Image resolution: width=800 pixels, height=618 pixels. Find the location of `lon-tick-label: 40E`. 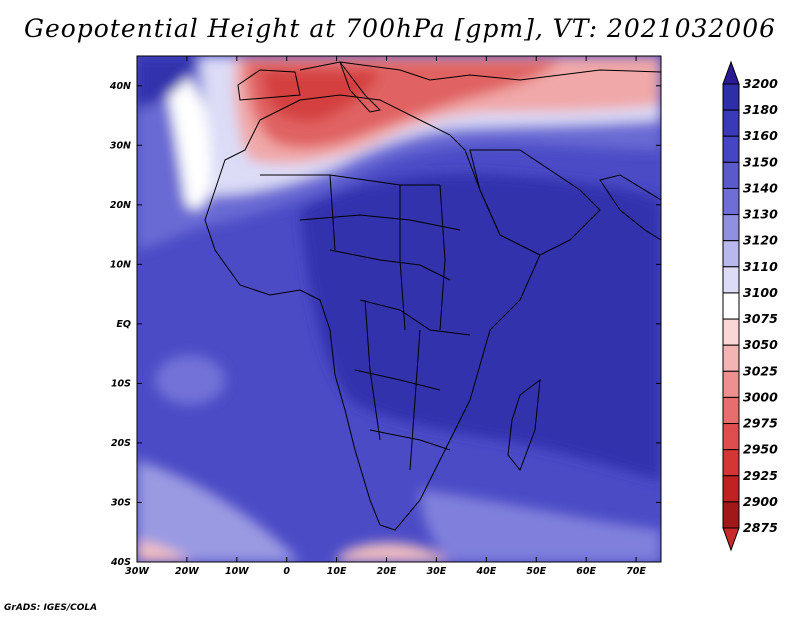

lon-tick-label: 40E is located at coordinates (485, 571).